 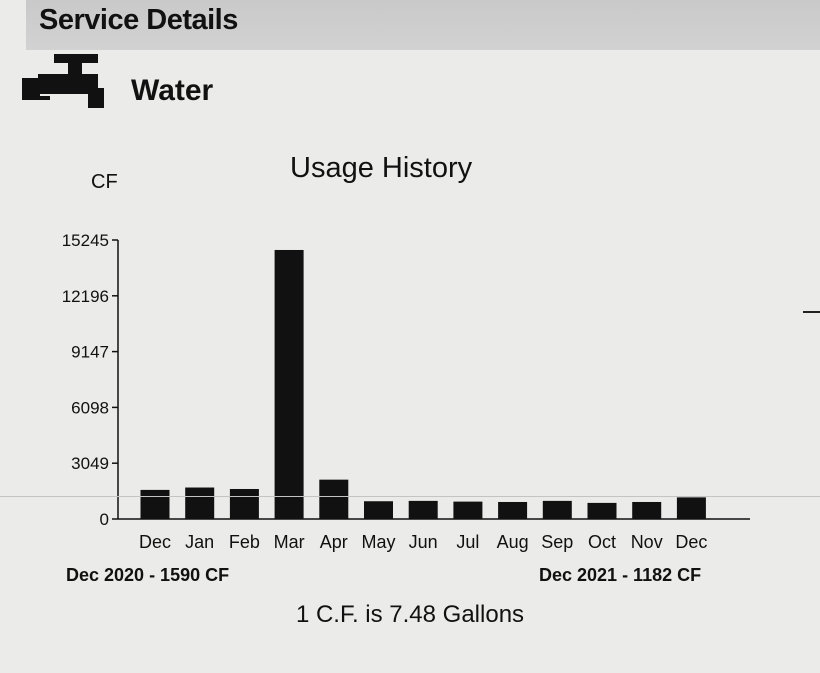 I want to click on edge-tick-mark, so click(x=811, y=312).